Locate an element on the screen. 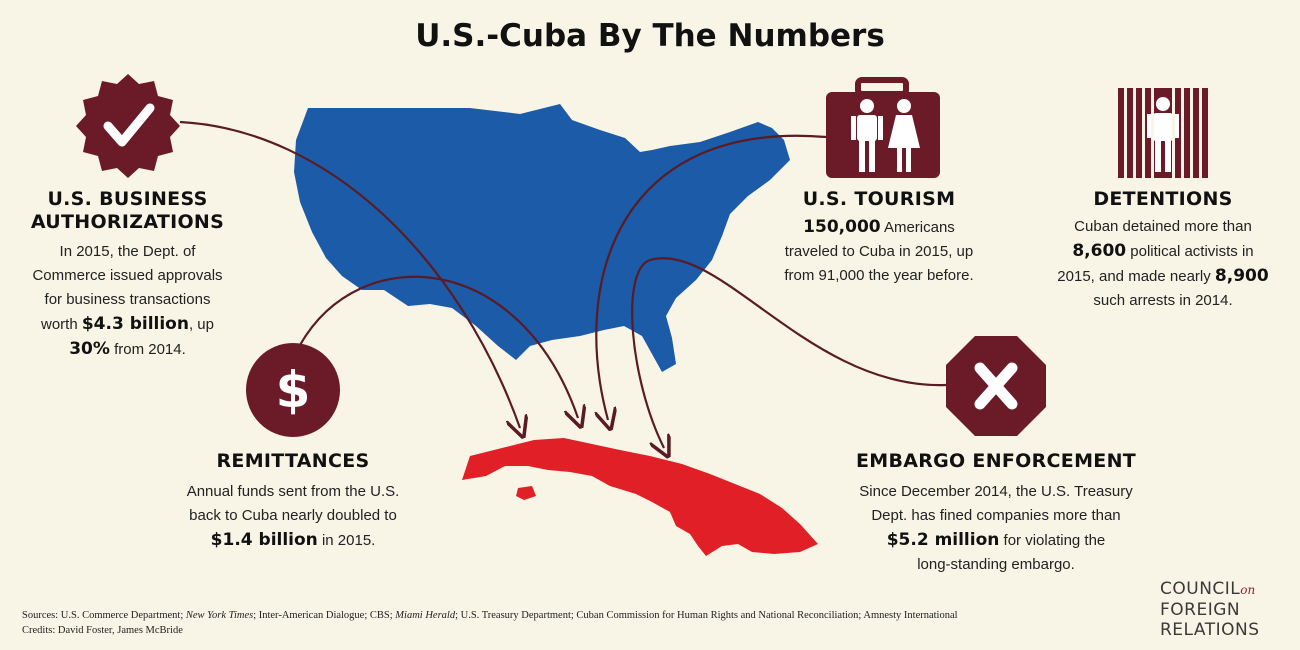 The width and height of the screenshot is (1300, 650). dollar-circle-icon is located at coordinates (293, 390).